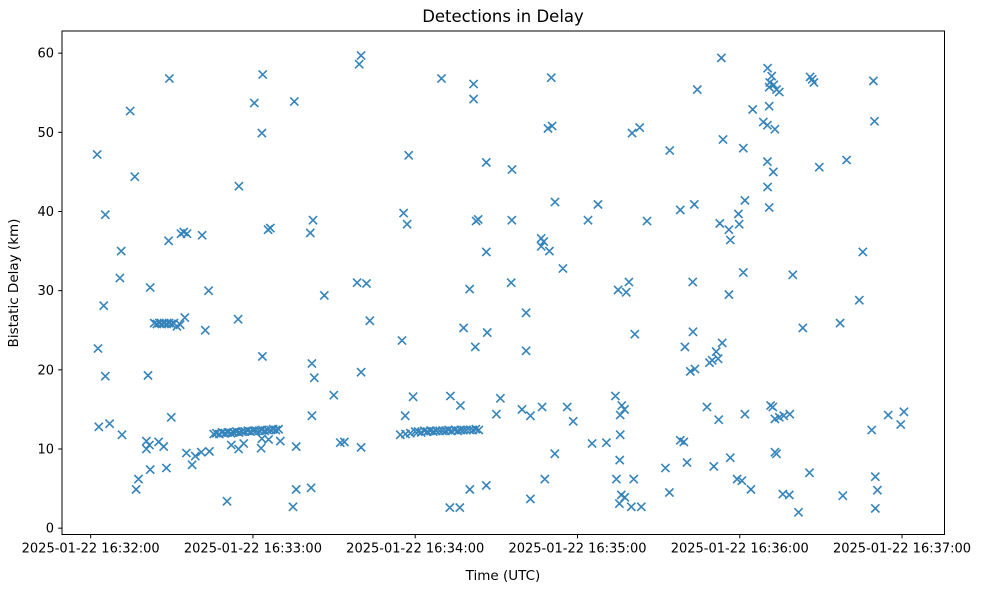  I want to click on x-tick-label: 2025-01-22 16:33:00, so click(253, 549).